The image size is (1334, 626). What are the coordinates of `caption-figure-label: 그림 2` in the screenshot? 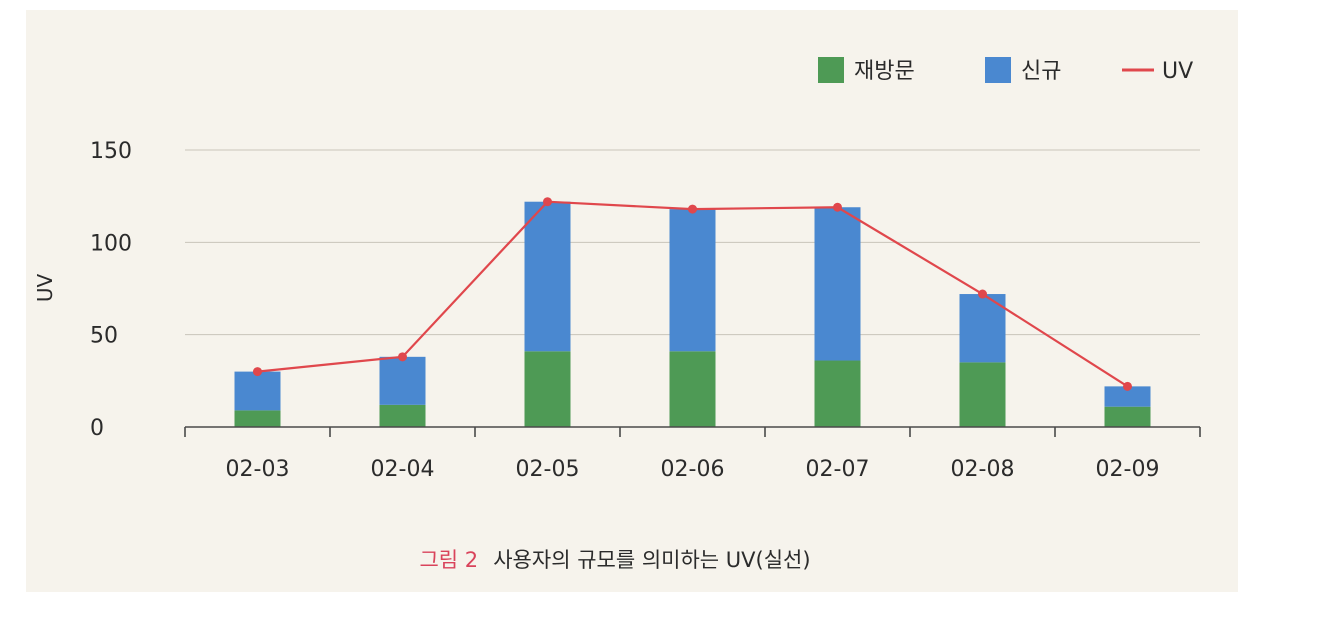 It's located at (448, 560).